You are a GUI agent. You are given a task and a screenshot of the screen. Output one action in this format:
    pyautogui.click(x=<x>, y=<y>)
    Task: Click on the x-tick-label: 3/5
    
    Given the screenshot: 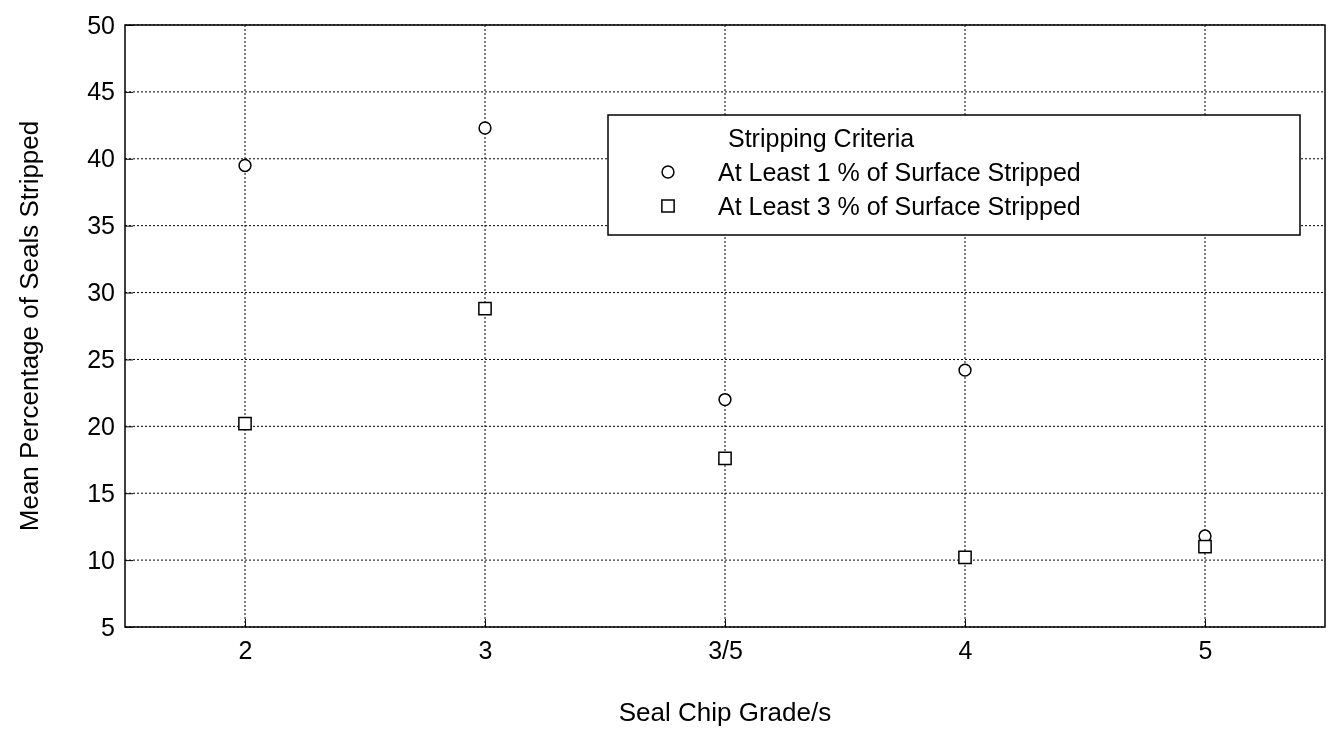 What is the action you would take?
    pyautogui.click(x=725, y=649)
    